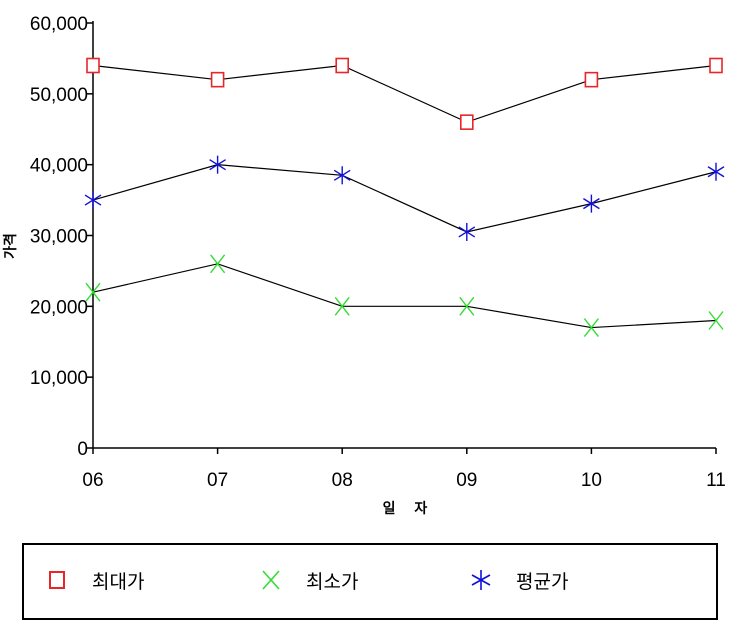 The image size is (730, 630). Describe the element at coordinates (59, 237) in the screenshot. I see `y-tick-label: 30,000` at that location.